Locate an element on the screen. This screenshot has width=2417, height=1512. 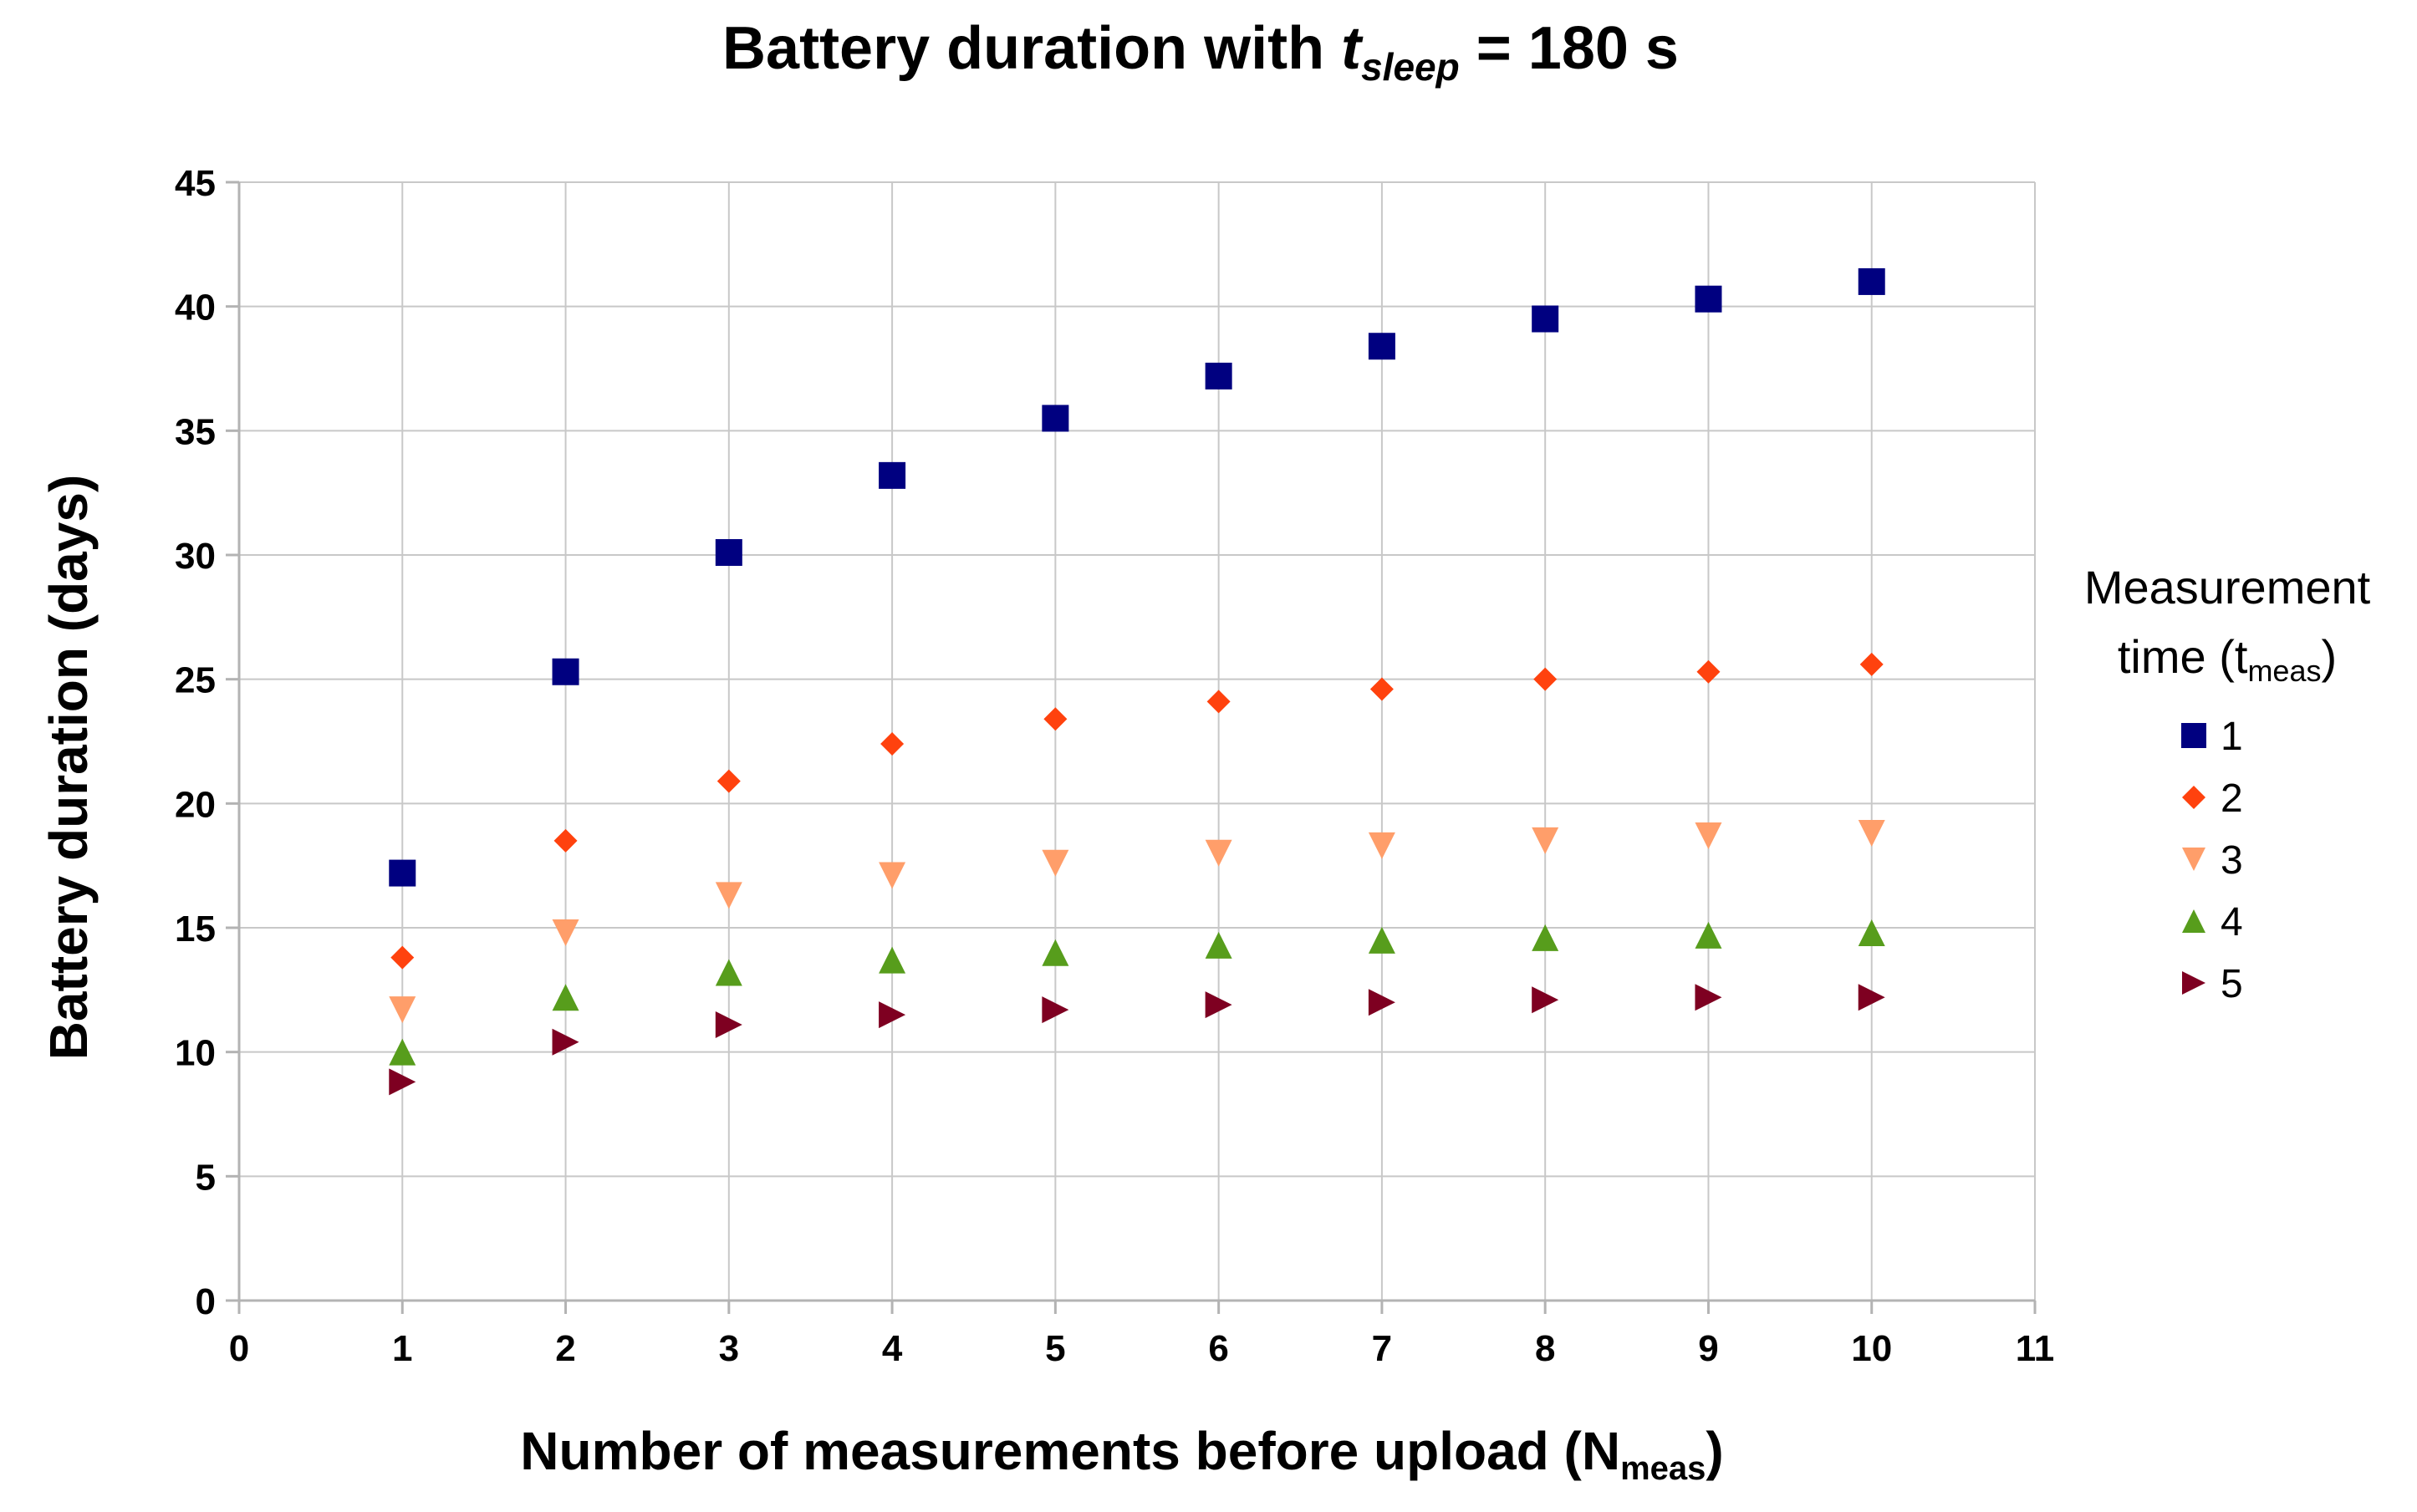
legend-label: 2 is located at coordinates (2232, 798).